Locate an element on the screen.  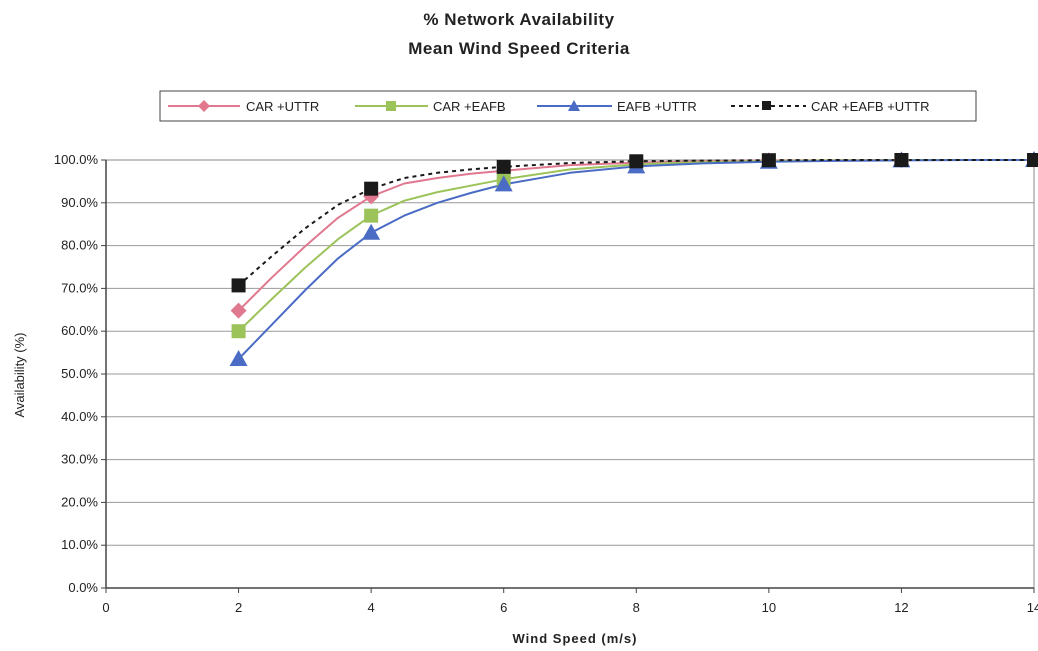
legend-label-eafb-uttr: EAFB +UTTR is located at coordinates (657, 106).